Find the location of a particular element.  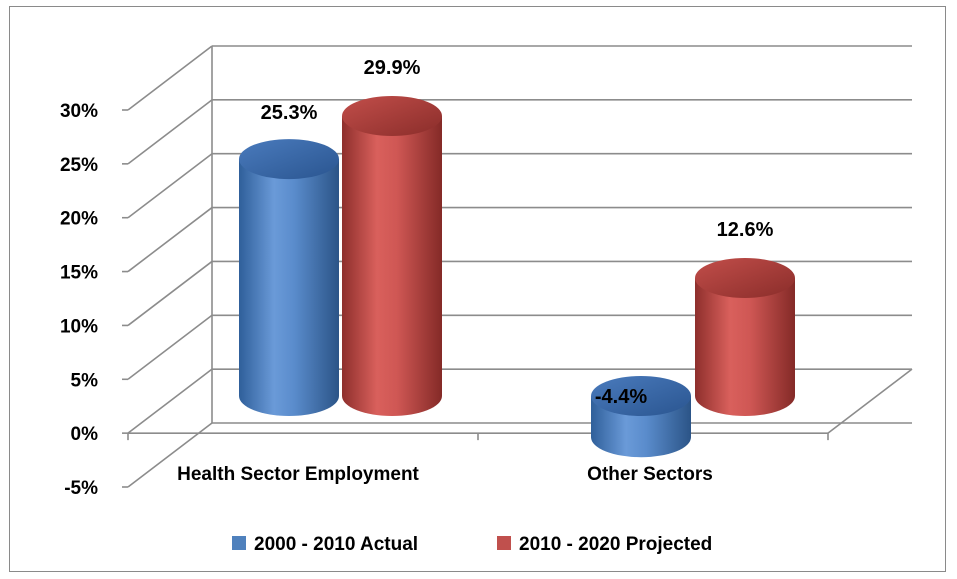

y-tick-label: 25% is located at coordinates (79, 165).